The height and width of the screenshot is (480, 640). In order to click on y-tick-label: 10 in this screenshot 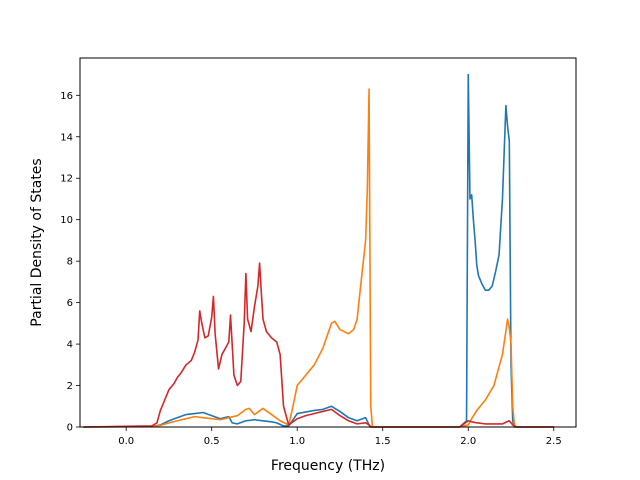, I will do `click(66, 220)`.